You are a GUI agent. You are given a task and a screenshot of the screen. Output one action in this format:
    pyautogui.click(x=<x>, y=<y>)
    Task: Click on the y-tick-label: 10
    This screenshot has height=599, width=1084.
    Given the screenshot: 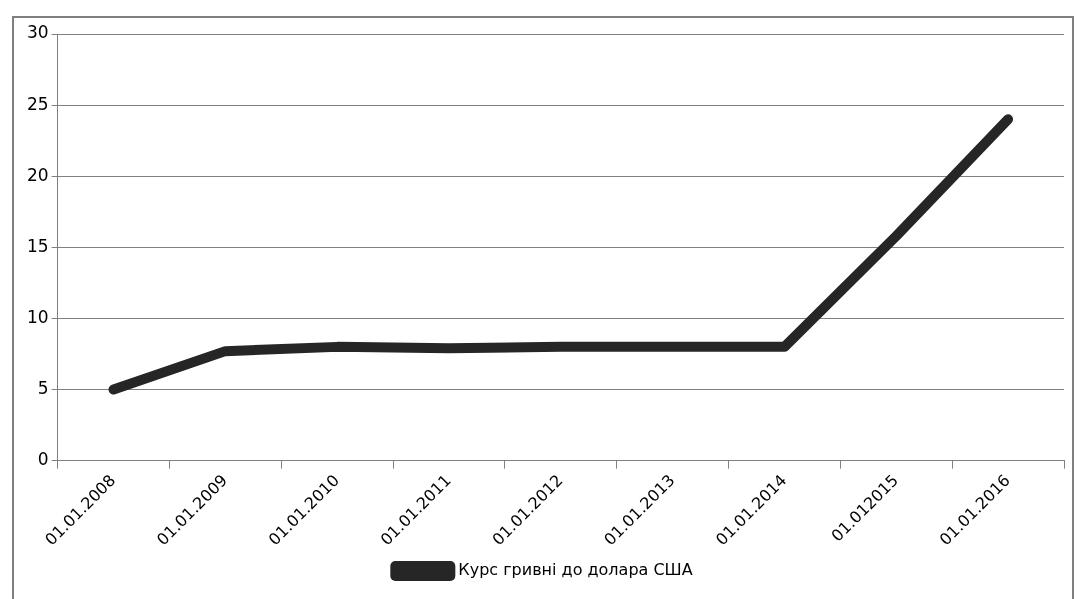 What is the action you would take?
    pyautogui.click(x=37, y=316)
    